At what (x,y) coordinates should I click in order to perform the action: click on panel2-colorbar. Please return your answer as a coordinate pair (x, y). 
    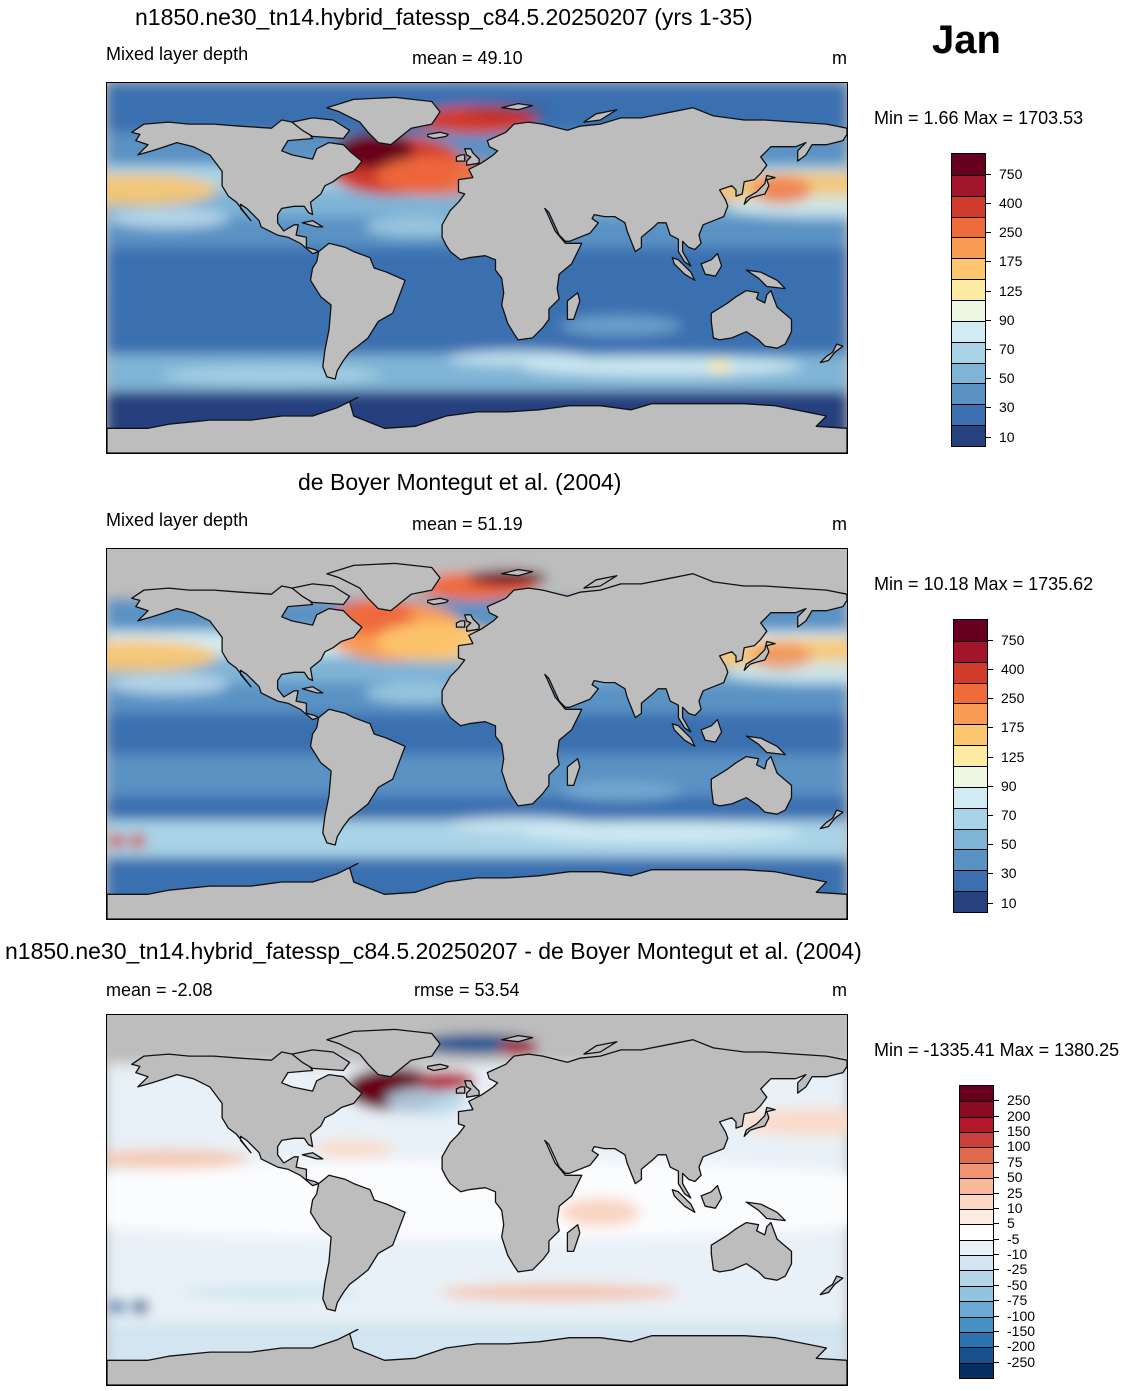
    Looking at the image, I should click on (970, 766).